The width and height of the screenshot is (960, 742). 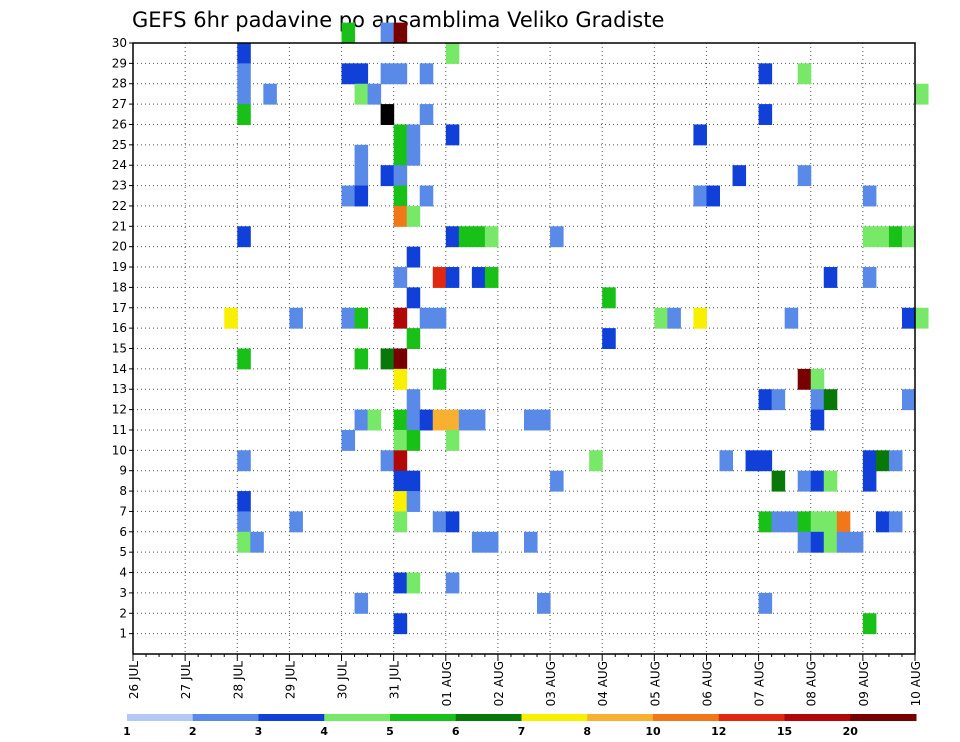 What do you see at coordinates (134, 680) in the screenshot?
I see `x-tick-label: 26 JUL` at bounding box center [134, 680].